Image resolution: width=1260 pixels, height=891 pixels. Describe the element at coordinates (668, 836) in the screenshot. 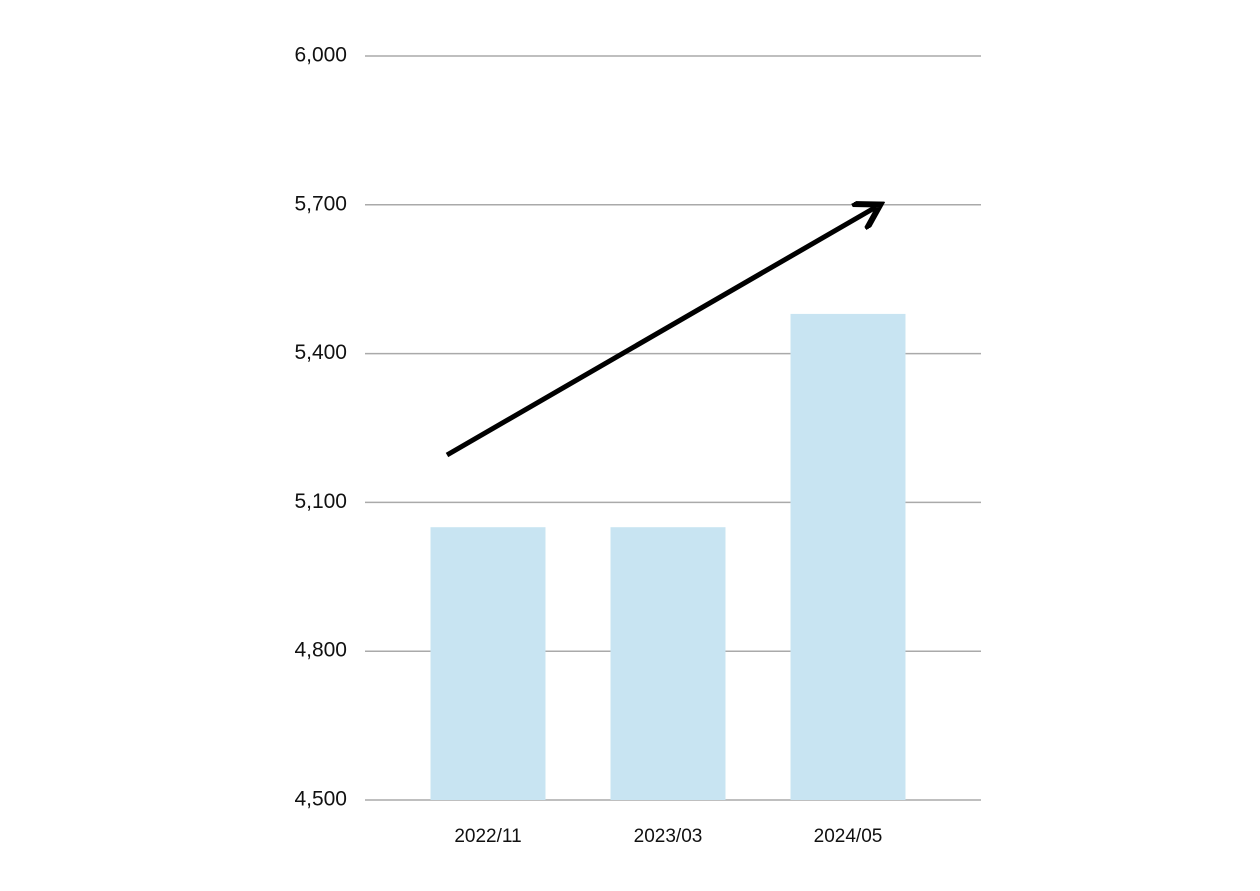

I see `x-tick-label: 2023/03` at that location.